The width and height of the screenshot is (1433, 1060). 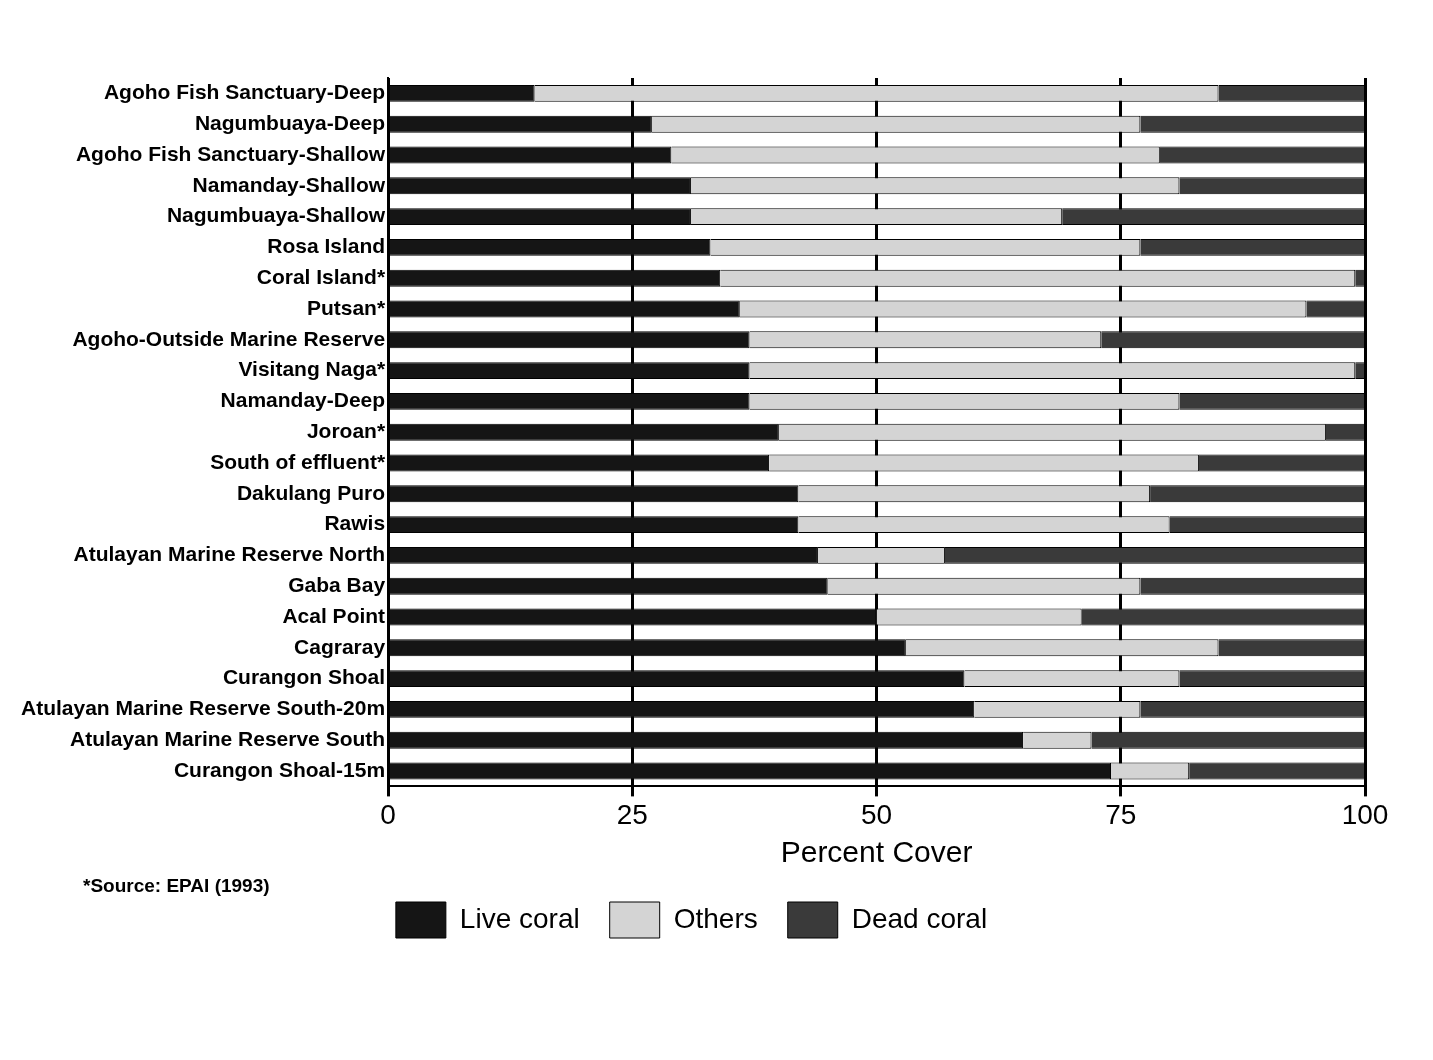 I want to click on y-tick-label: Curangon Shoal-15m, so click(x=279, y=769).